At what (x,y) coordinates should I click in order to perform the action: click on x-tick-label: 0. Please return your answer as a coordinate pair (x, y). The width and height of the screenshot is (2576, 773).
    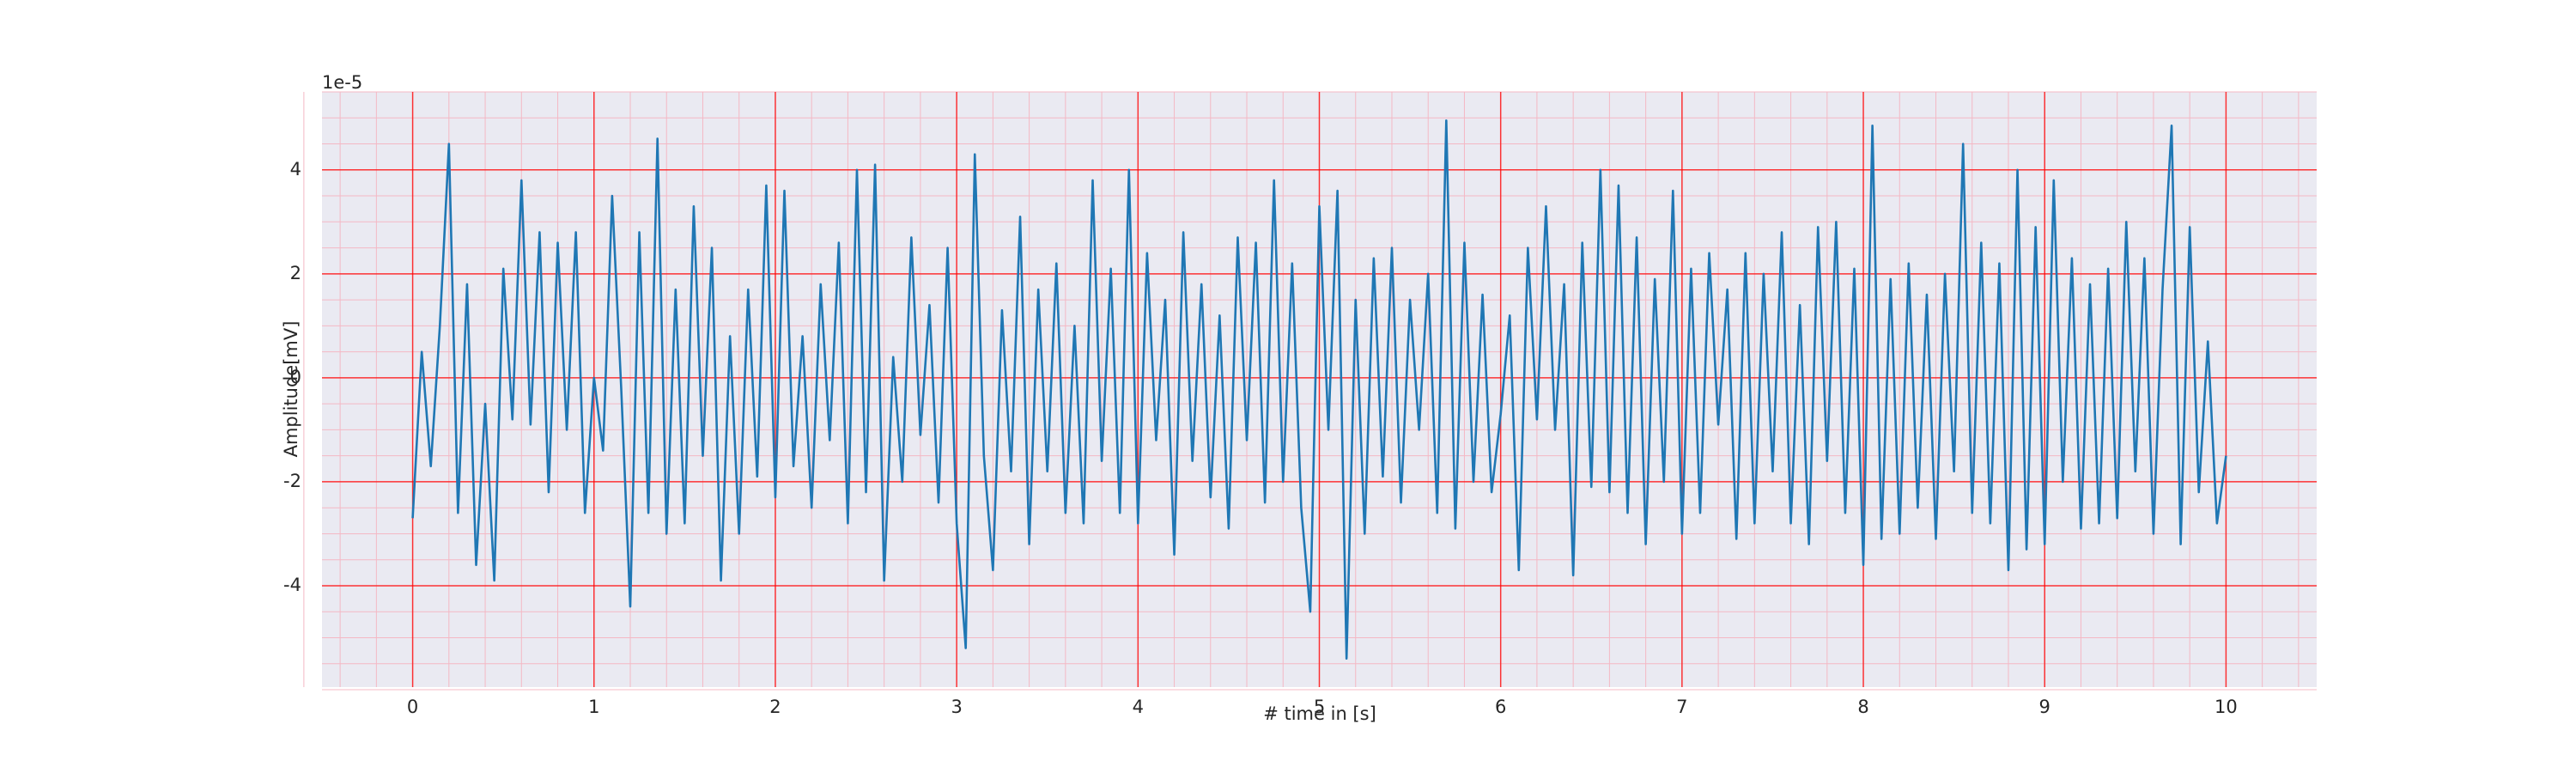
    Looking at the image, I should click on (412, 707).